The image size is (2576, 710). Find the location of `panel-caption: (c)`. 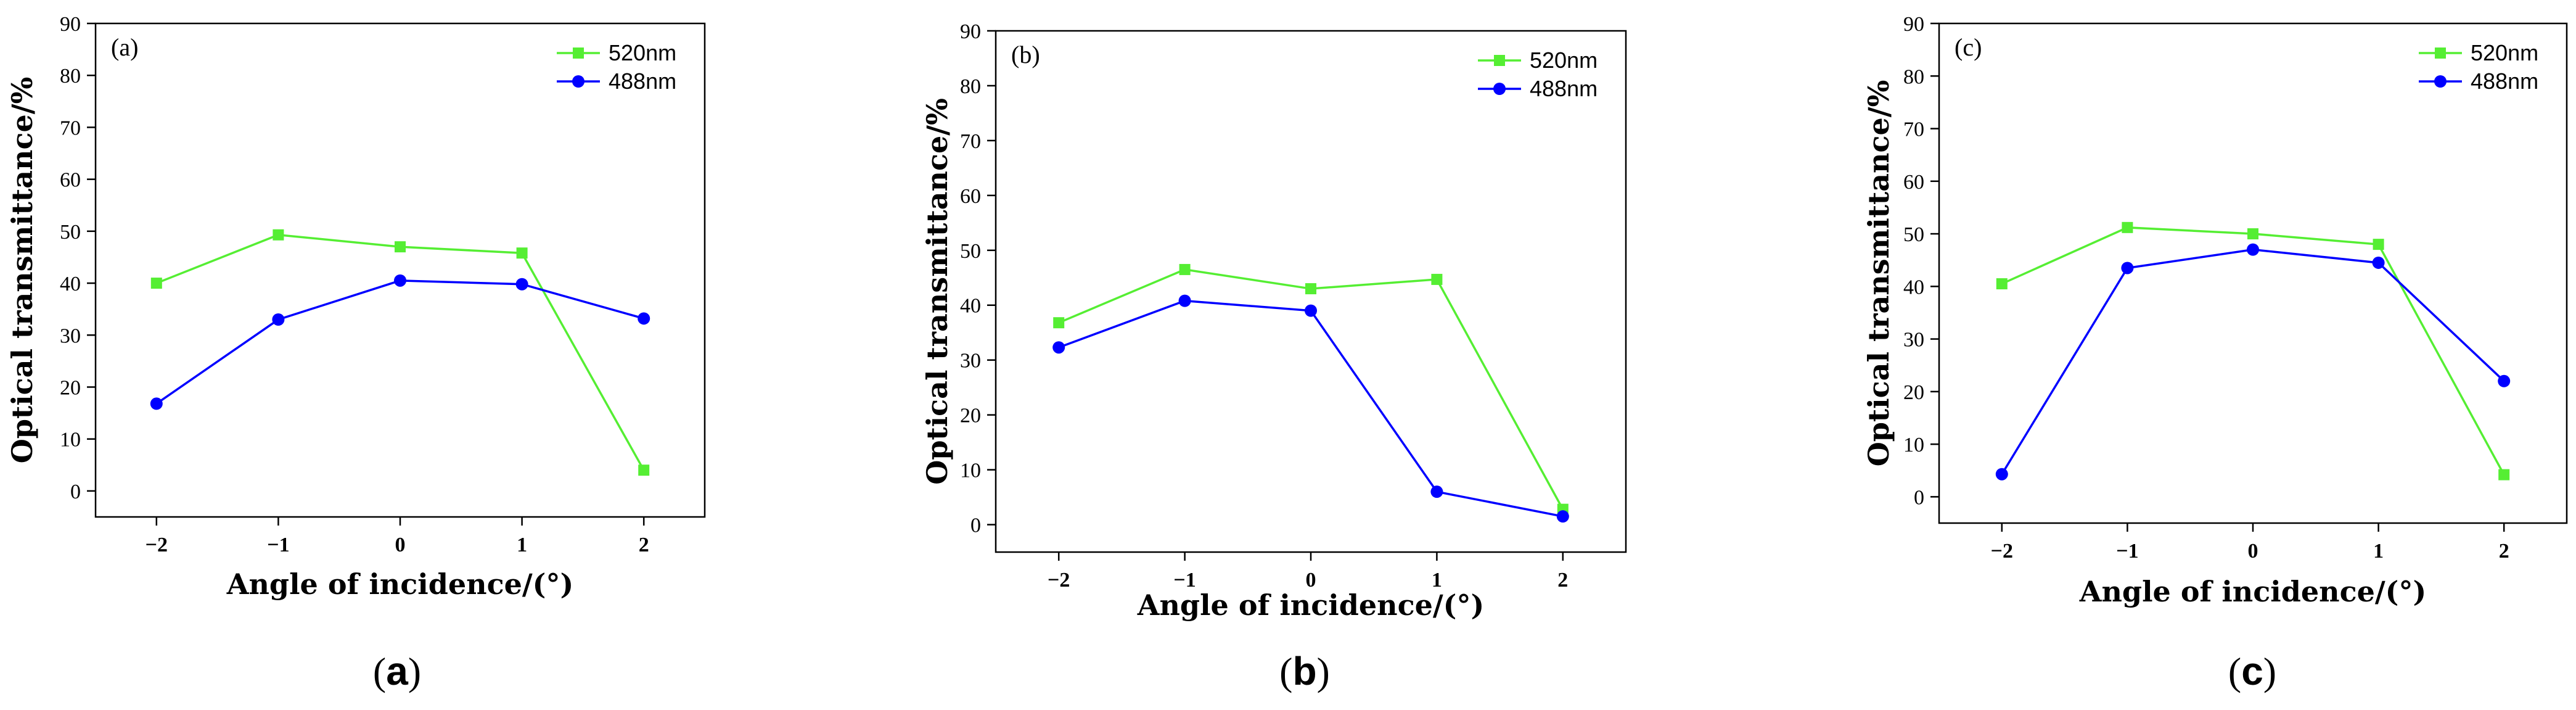

panel-caption: (c) is located at coordinates (2252, 671).